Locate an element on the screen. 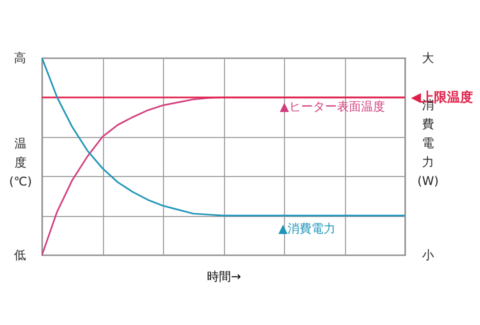 The image size is (480, 325). text: 高 is located at coordinates (20, 58).